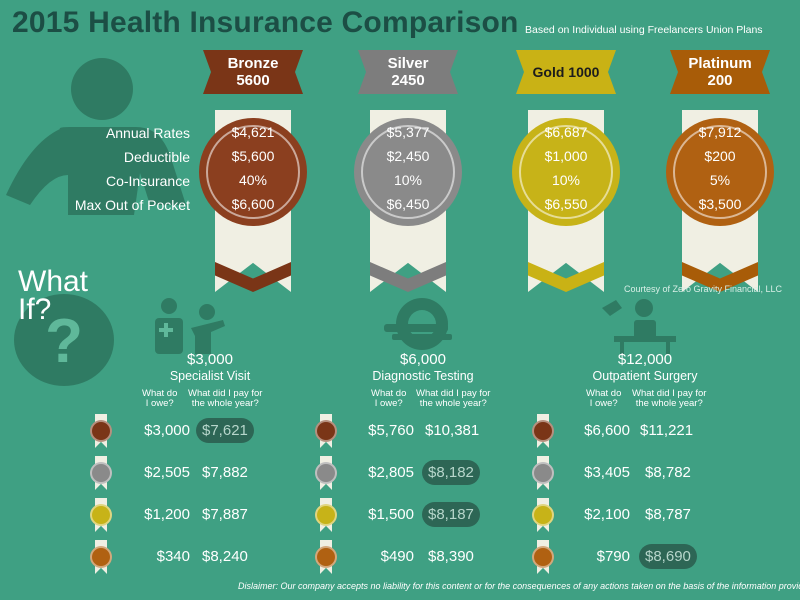 The width and height of the screenshot is (800, 600). I want to click on platinum-deductible: $200, so click(720, 156).